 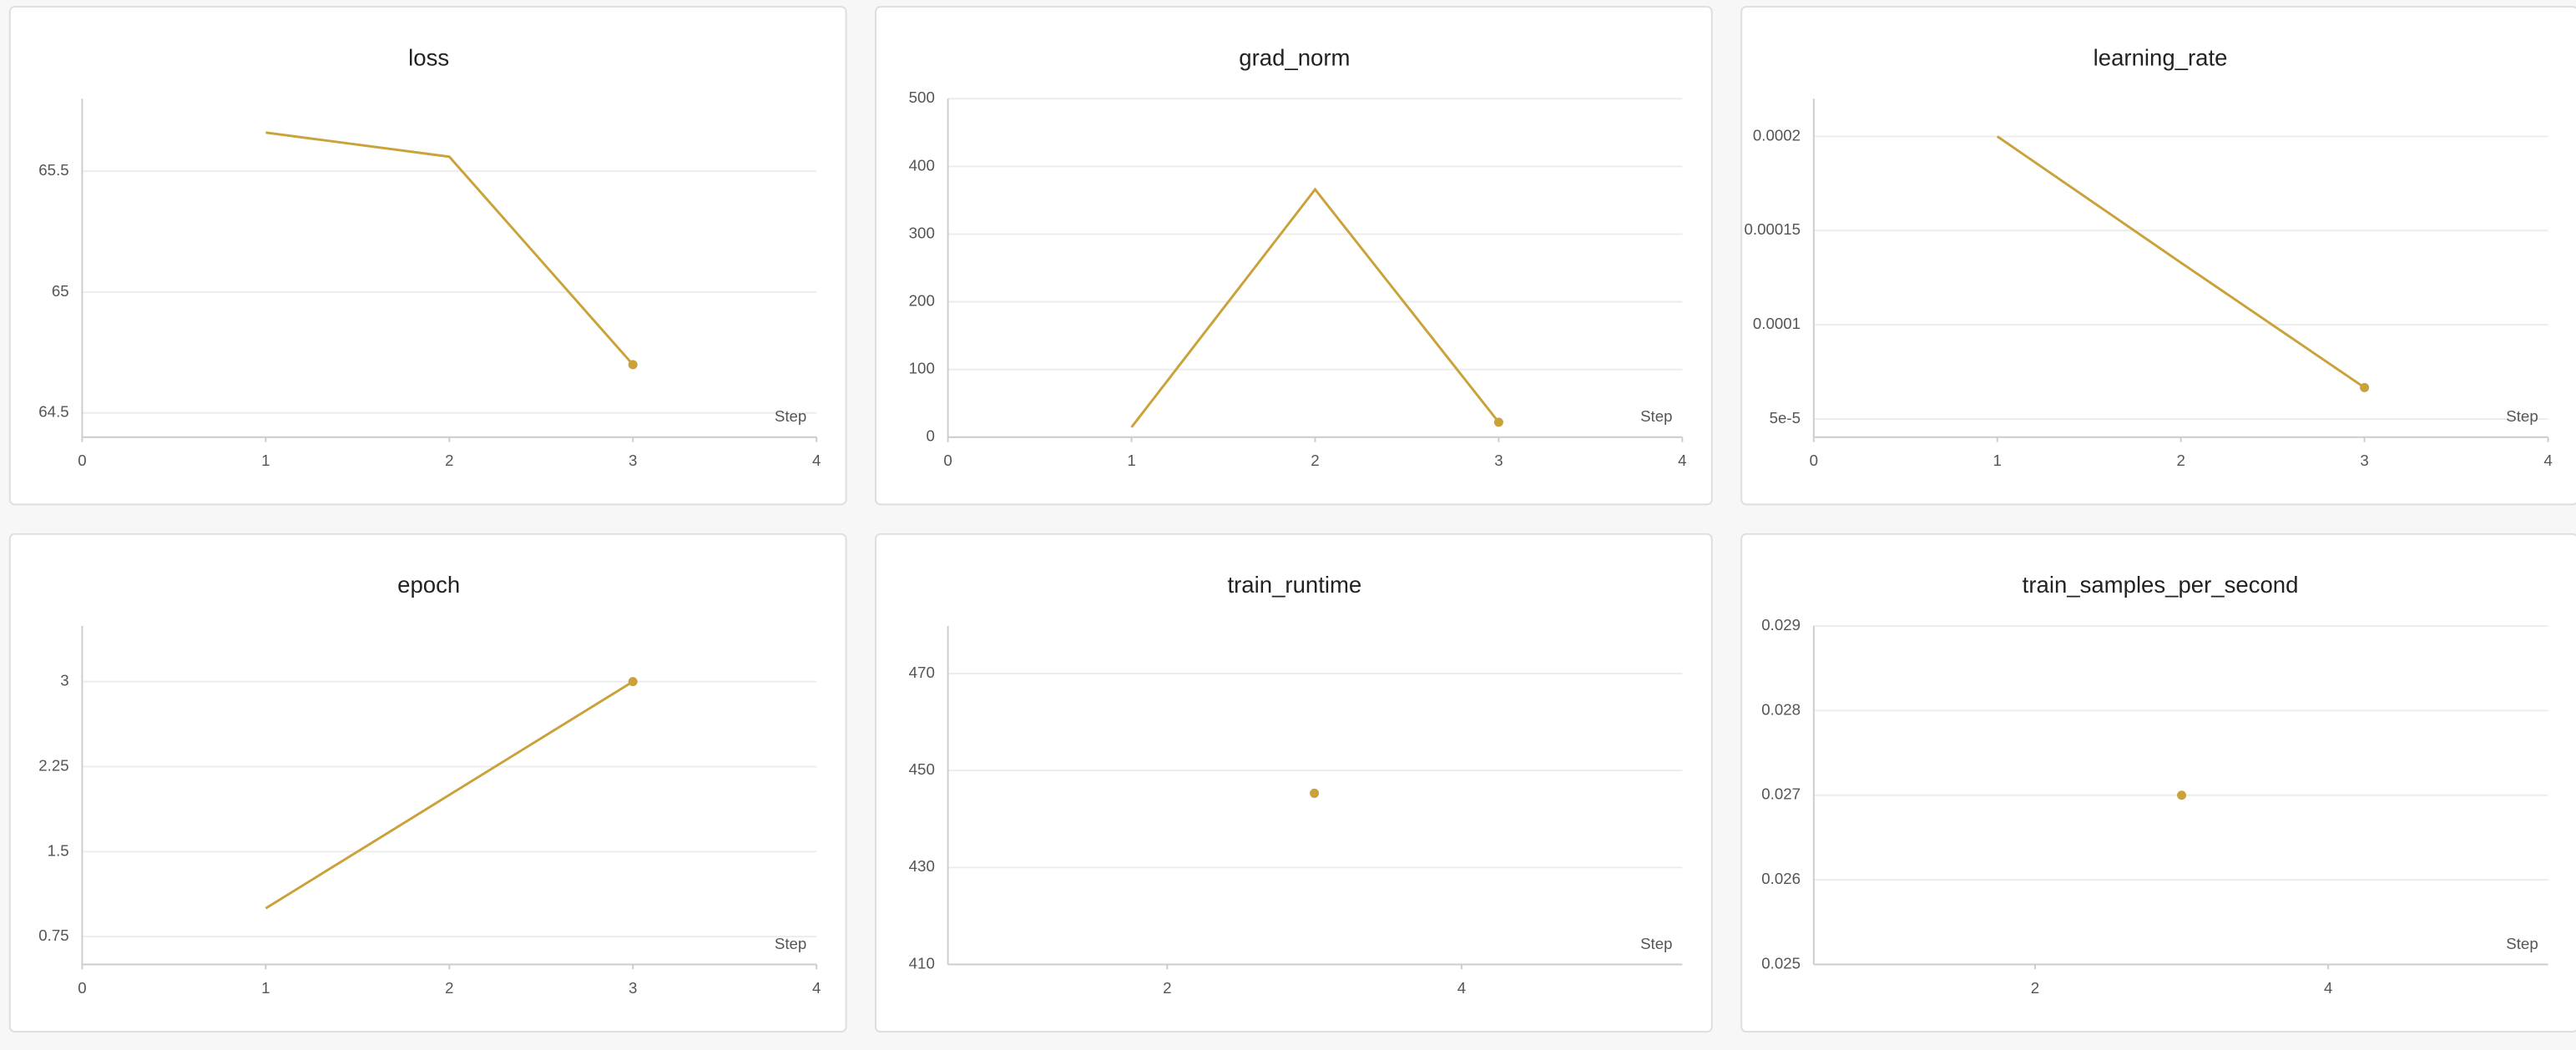 What do you see at coordinates (922, 165) in the screenshot?
I see `y-tick-label: 400` at bounding box center [922, 165].